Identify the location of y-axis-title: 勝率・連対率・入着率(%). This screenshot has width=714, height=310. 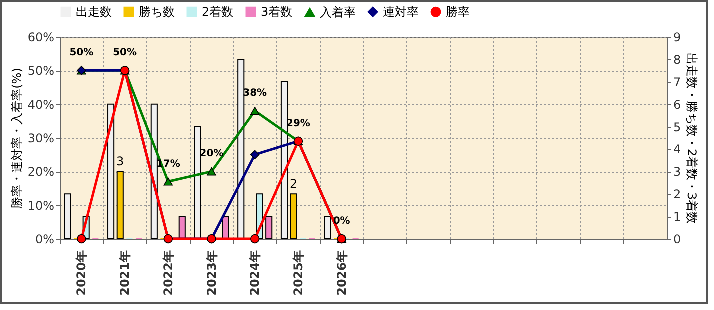
(17, 138).